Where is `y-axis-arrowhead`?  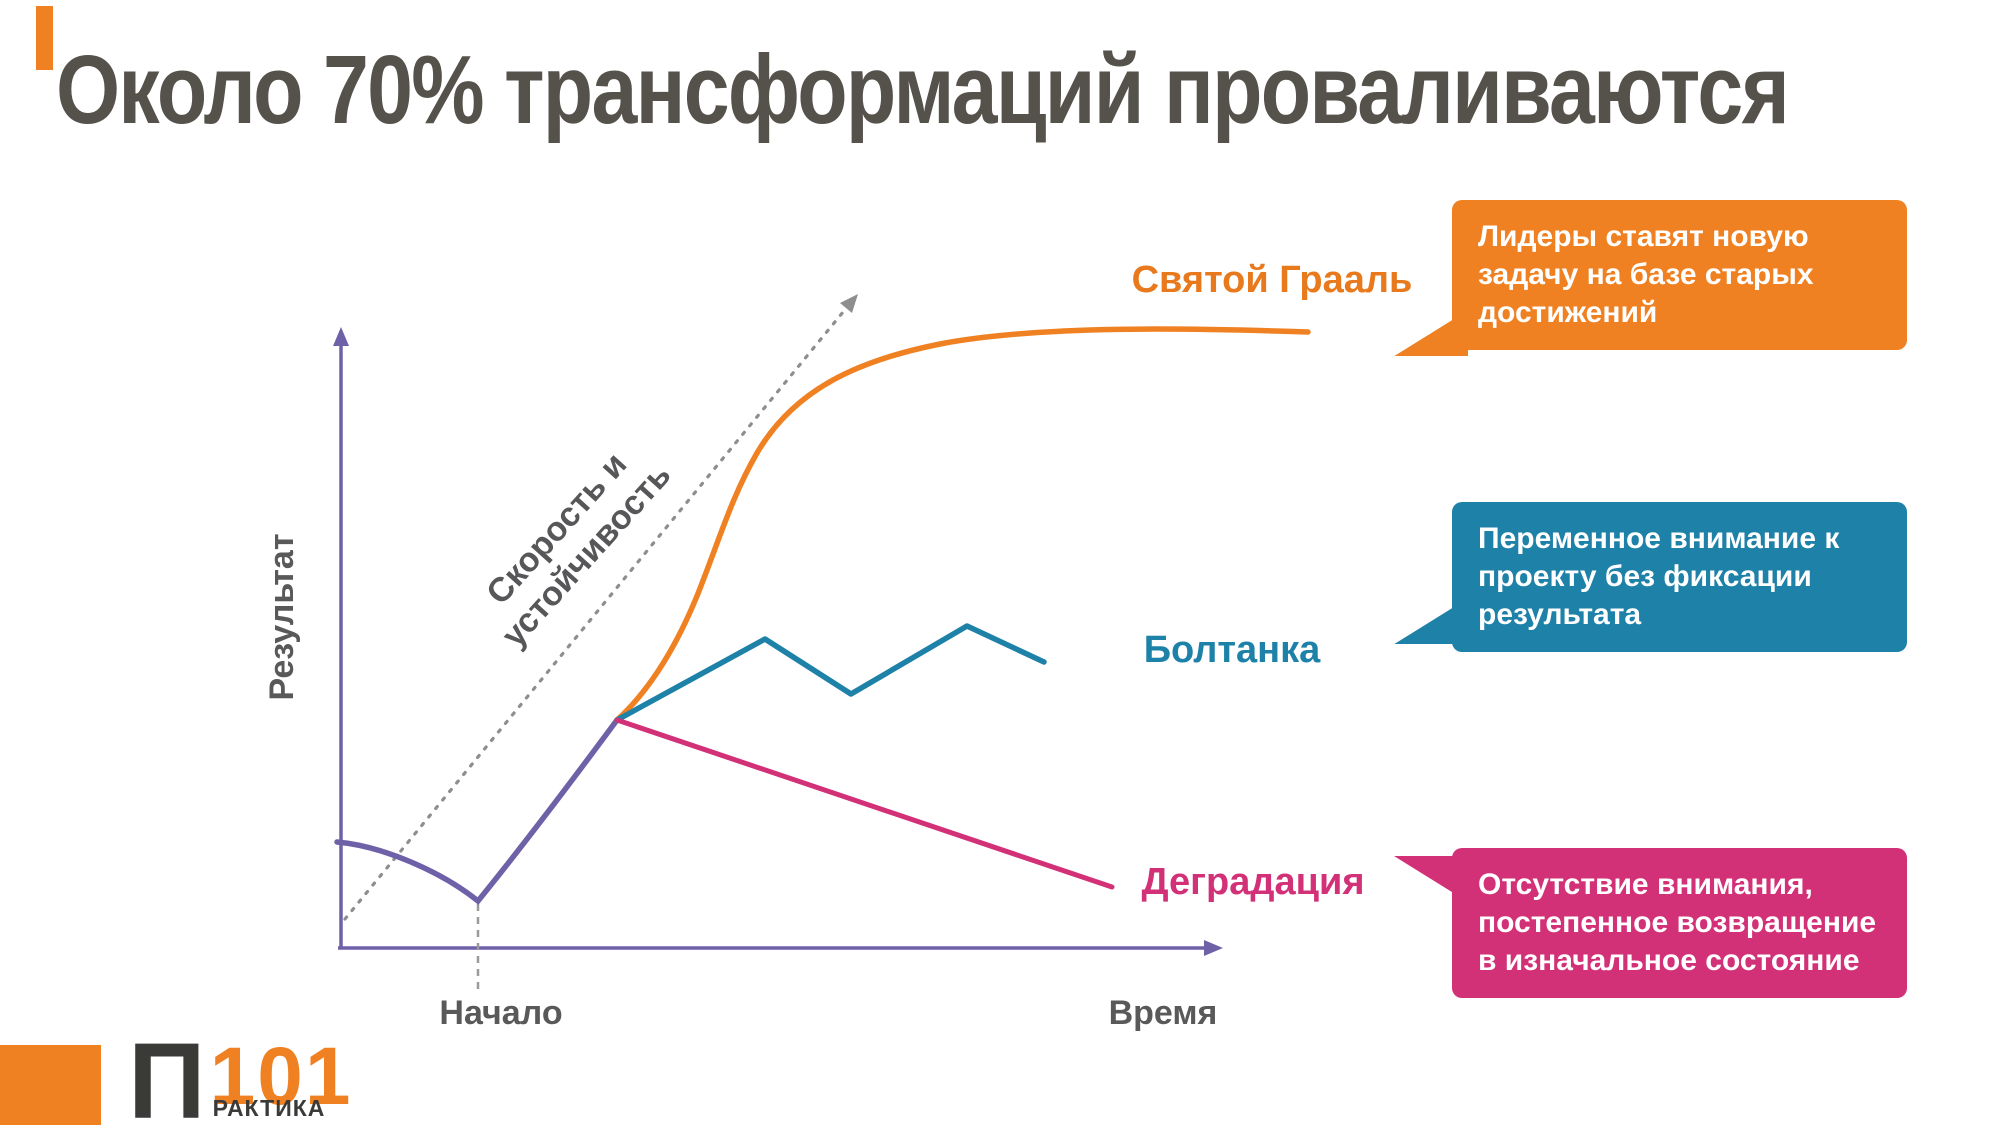
y-axis-arrowhead is located at coordinates (341, 336).